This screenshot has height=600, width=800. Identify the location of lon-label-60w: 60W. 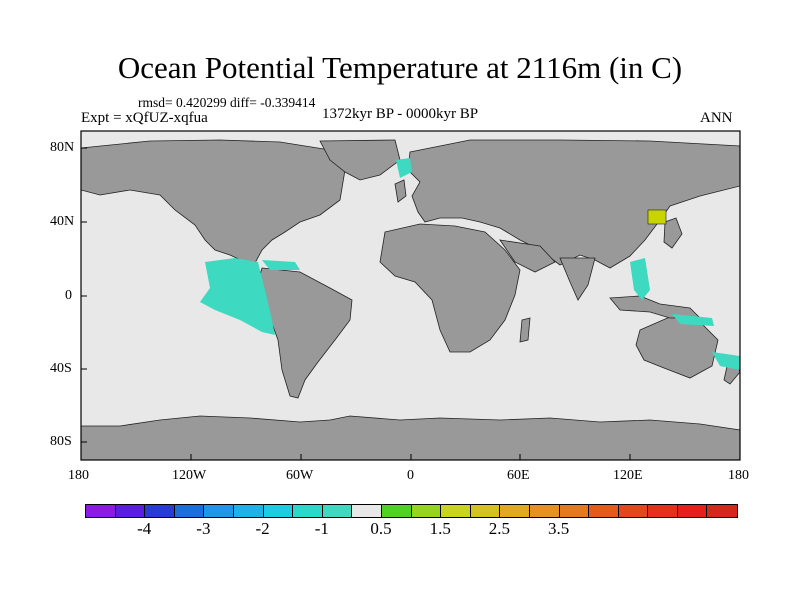
(300, 475).